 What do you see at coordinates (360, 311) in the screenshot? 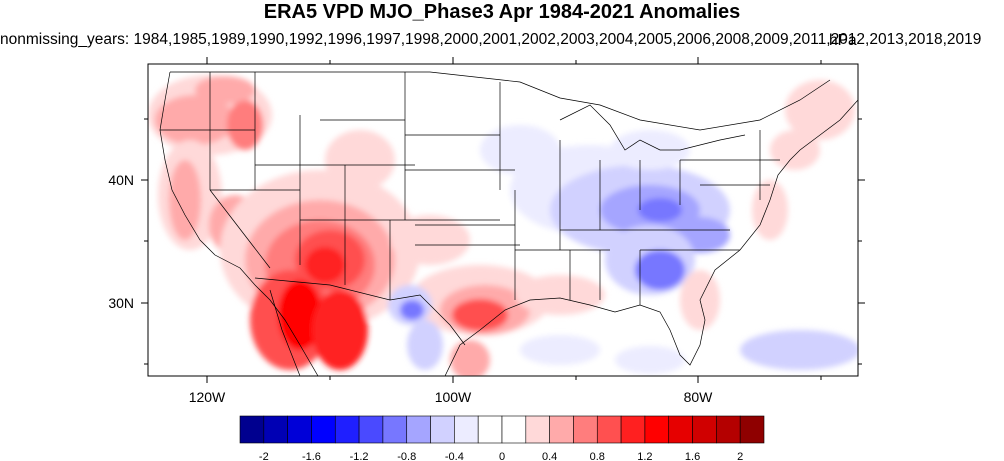
I see `us-mexico-border` at bounding box center [360, 311].